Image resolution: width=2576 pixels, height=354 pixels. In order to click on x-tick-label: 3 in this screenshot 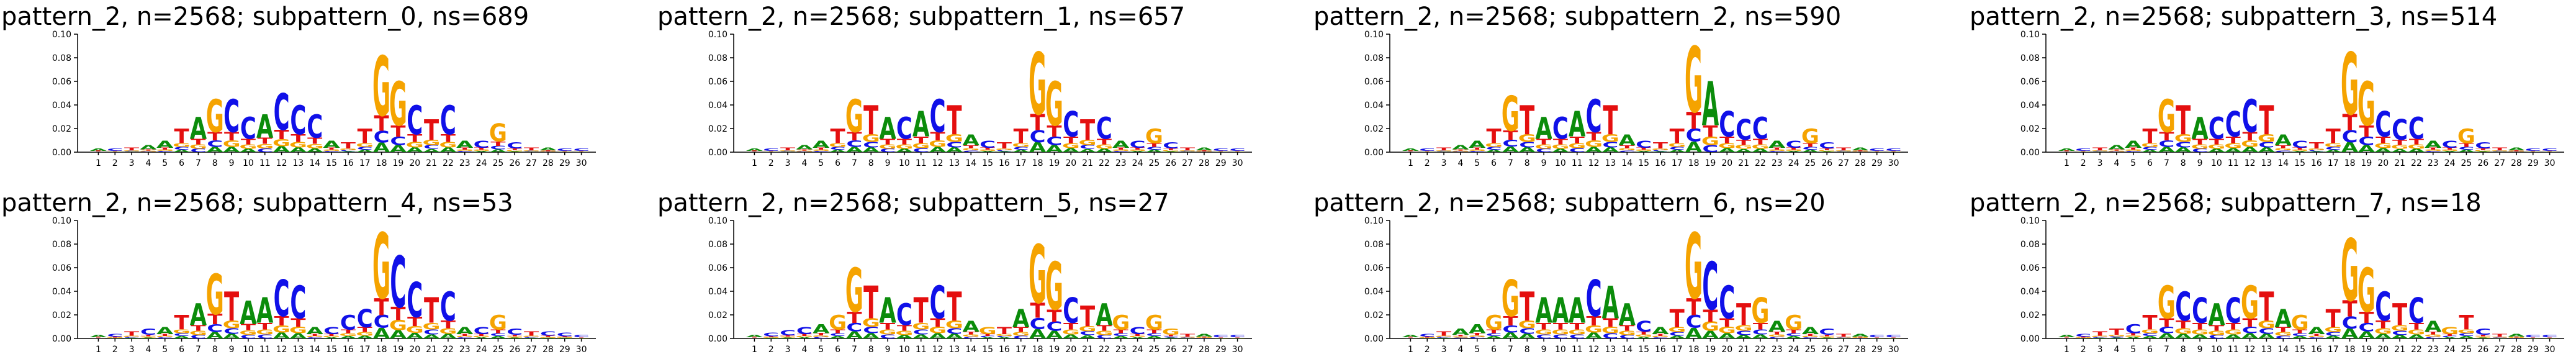, I will do `click(132, 163)`.